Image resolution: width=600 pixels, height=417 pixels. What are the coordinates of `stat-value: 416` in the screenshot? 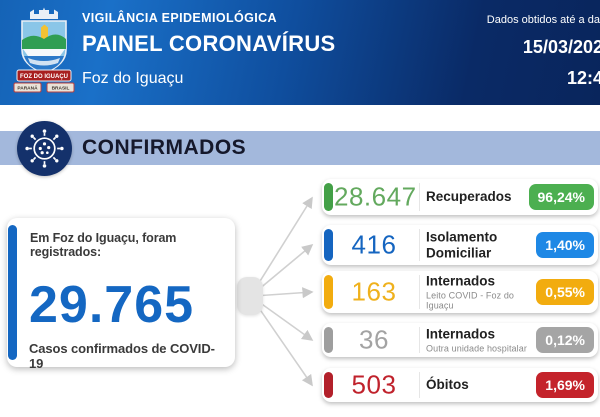 It's located at (374, 244).